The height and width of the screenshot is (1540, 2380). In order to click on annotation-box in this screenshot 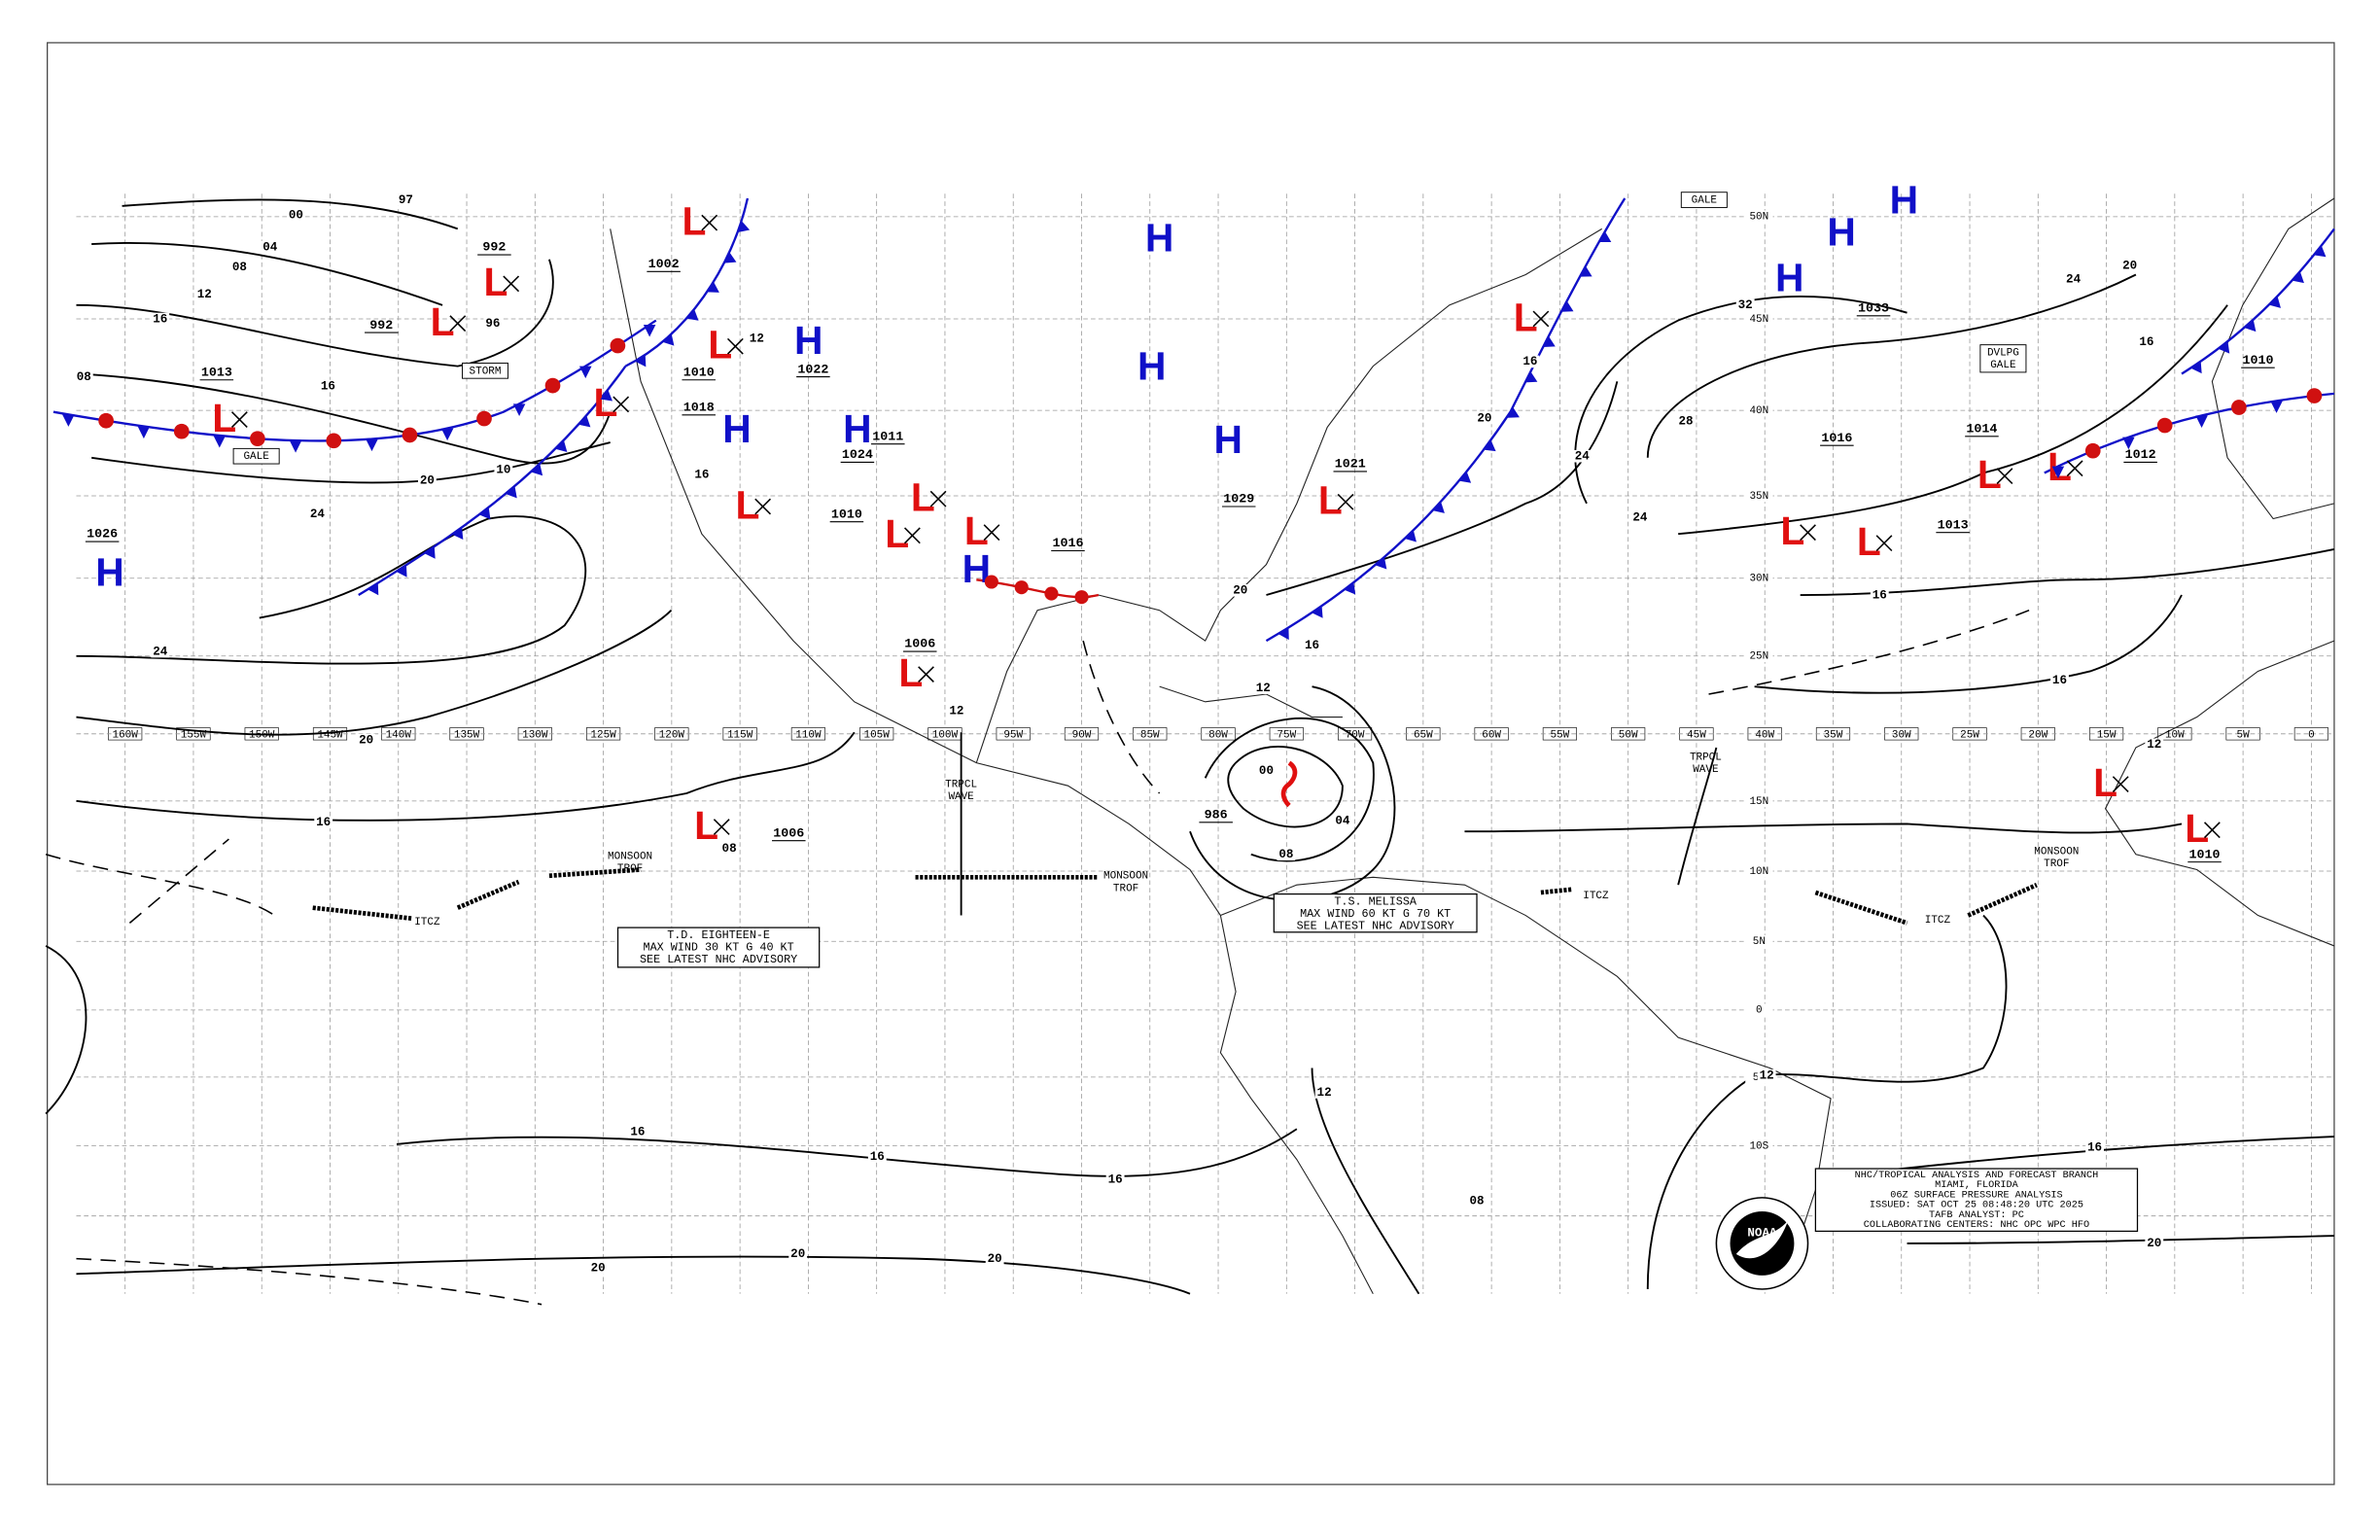, I will do `click(485, 371)`.